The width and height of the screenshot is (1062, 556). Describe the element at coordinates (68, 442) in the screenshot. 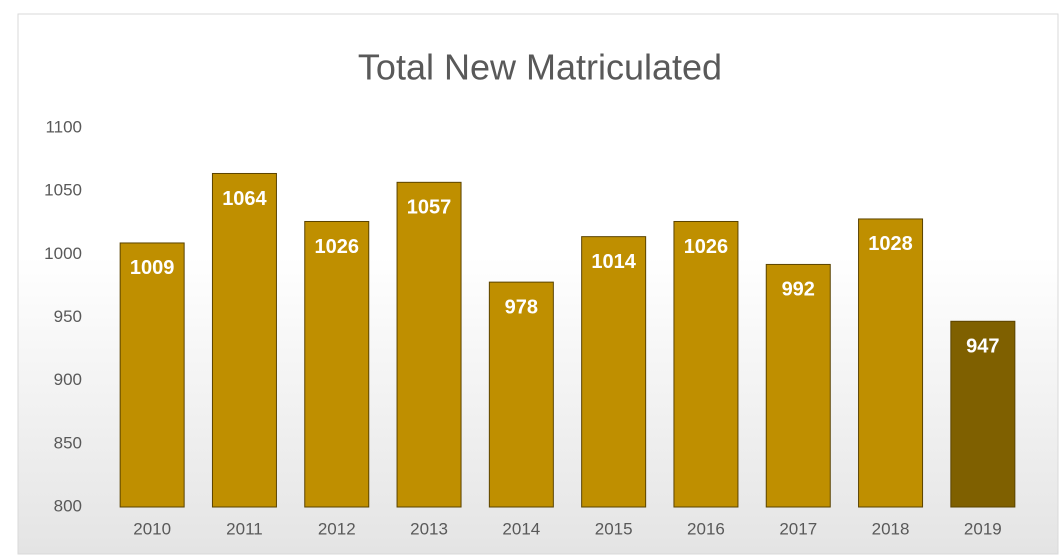

I see `y-tick-label: 850` at that location.